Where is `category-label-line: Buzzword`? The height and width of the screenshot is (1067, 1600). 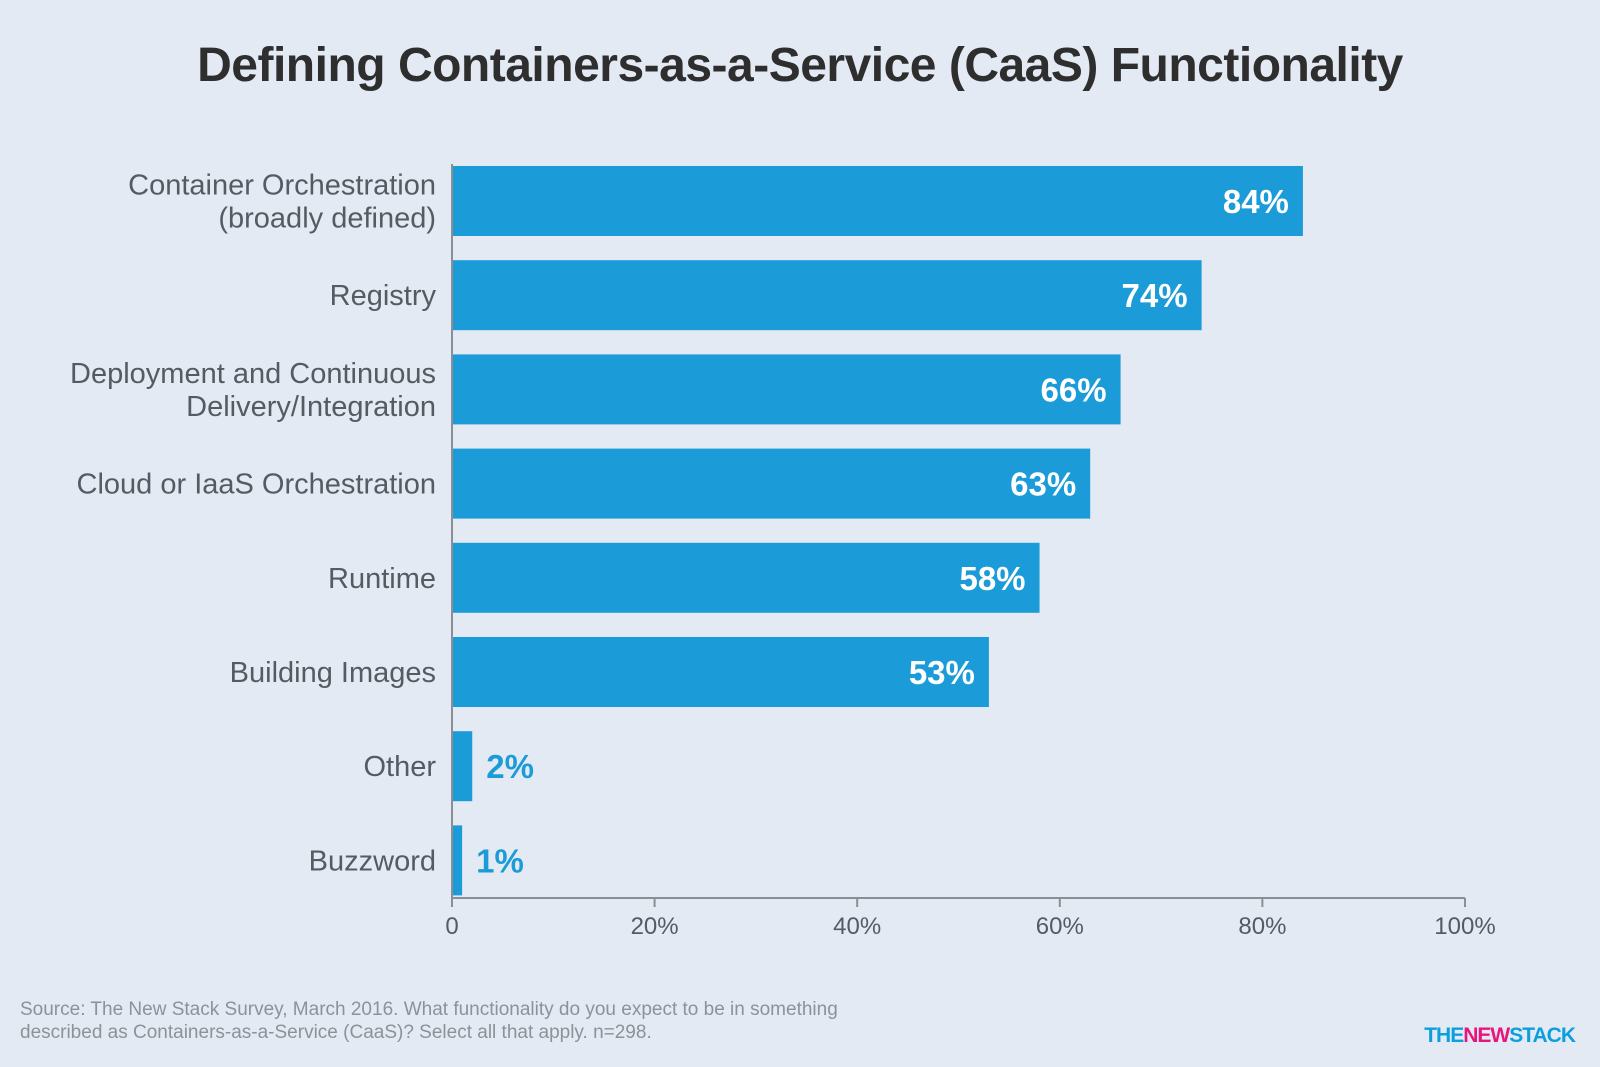 category-label-line: Buzzword is located at coordinates (372, 861).